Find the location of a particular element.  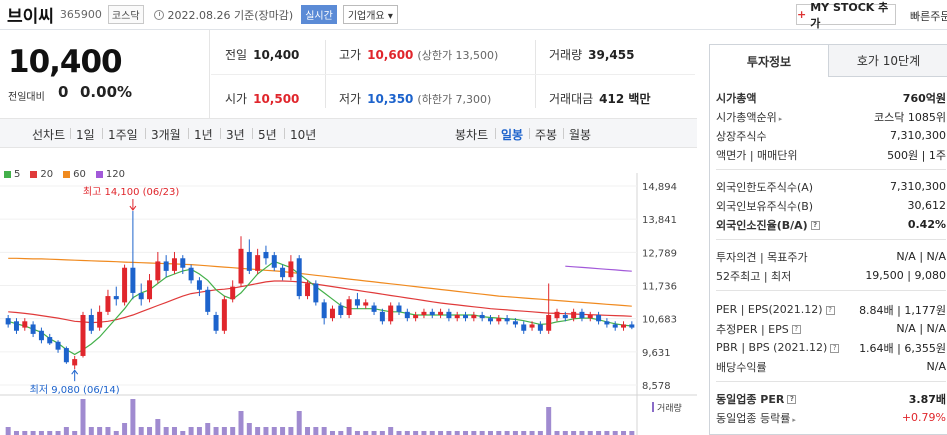

info-row-value: 1.64배 | 6,355원 is located at coordinates (902, 348).